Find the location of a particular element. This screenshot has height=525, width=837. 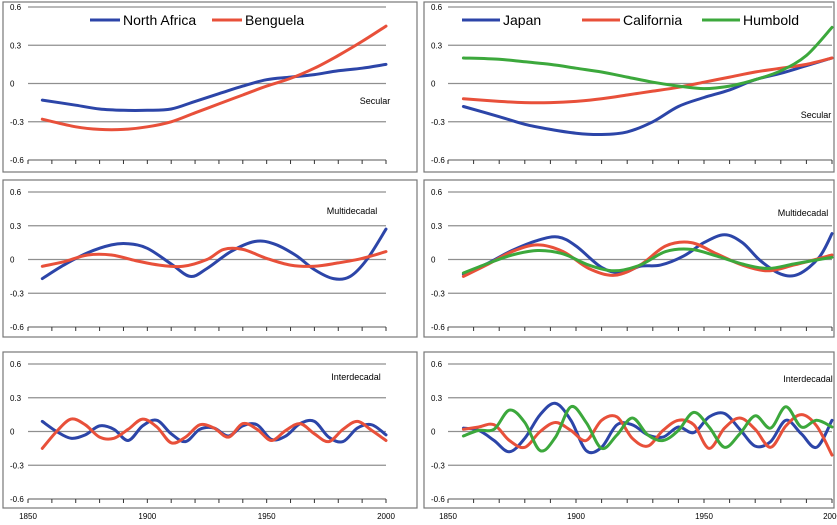

legend-label: North Africa is located at coordinates (159, 20).